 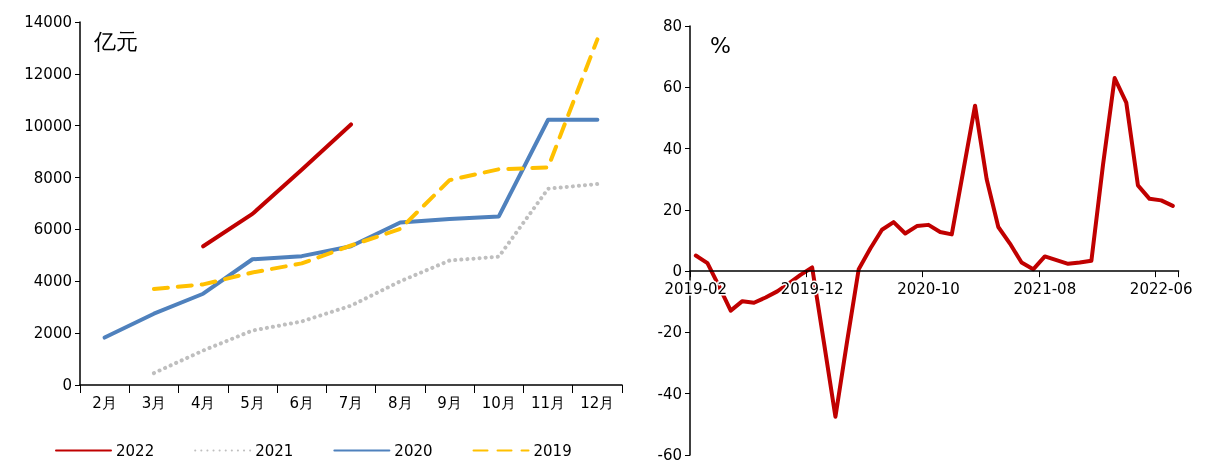 What do you see at coordinates (52, 229) in the screenshot?
I see `y-tick-label: 6000` at bounding box center [52, 229].